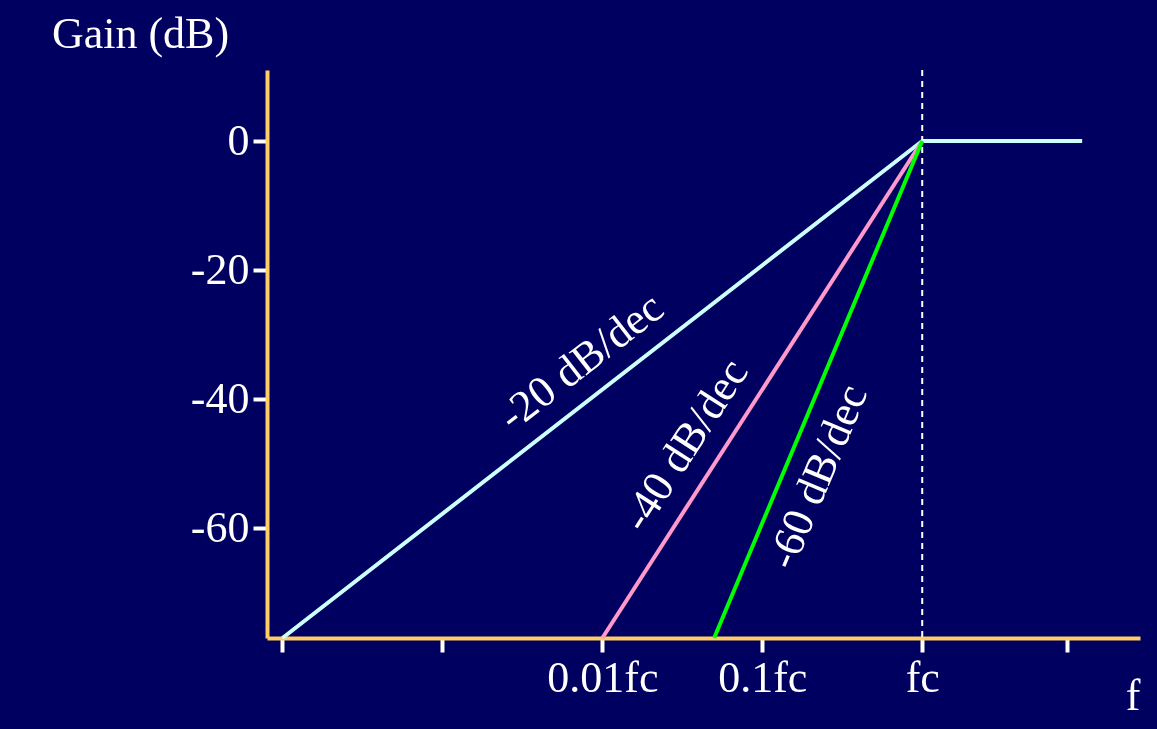 The width and height of the screenshot is (1157, 729). Describe the element at coordinates (140, 33) in the screenshot. I see `y-axis-title: Gain (dB)` at that location.